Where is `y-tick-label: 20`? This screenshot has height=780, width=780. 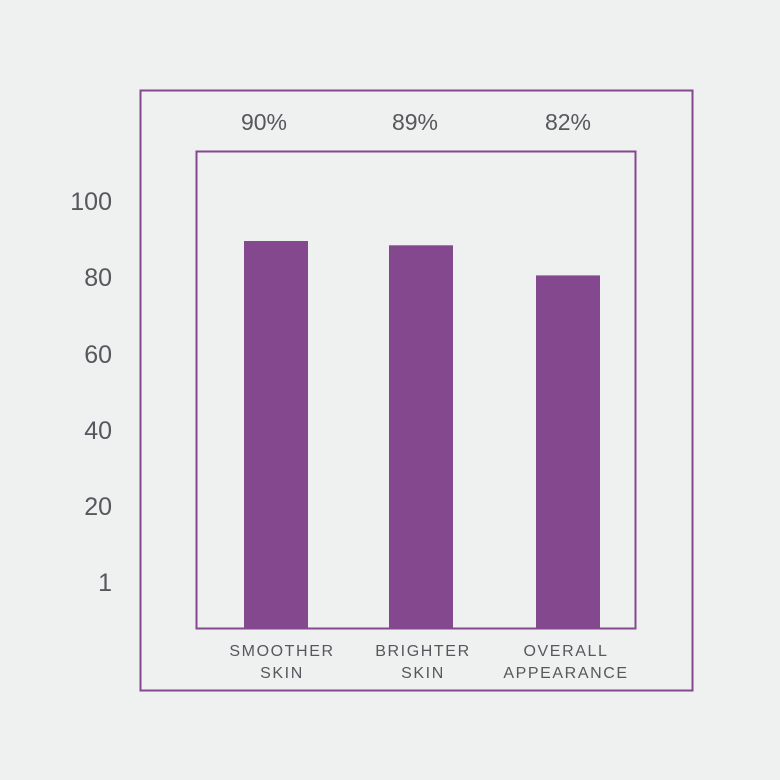 y-tick-label: 20 is located at coordinates (98, 507).